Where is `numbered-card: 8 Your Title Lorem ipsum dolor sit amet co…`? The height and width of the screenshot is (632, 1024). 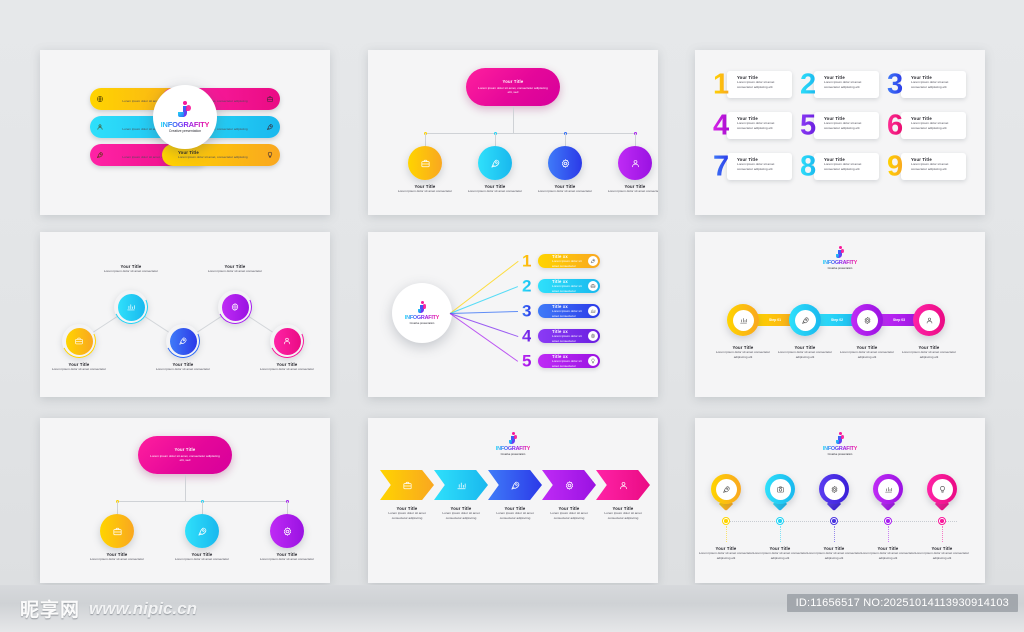
numbered-card: 8 Your Title Lorem ipsum dolor sit amet co… is located at coordinates (839, 167).